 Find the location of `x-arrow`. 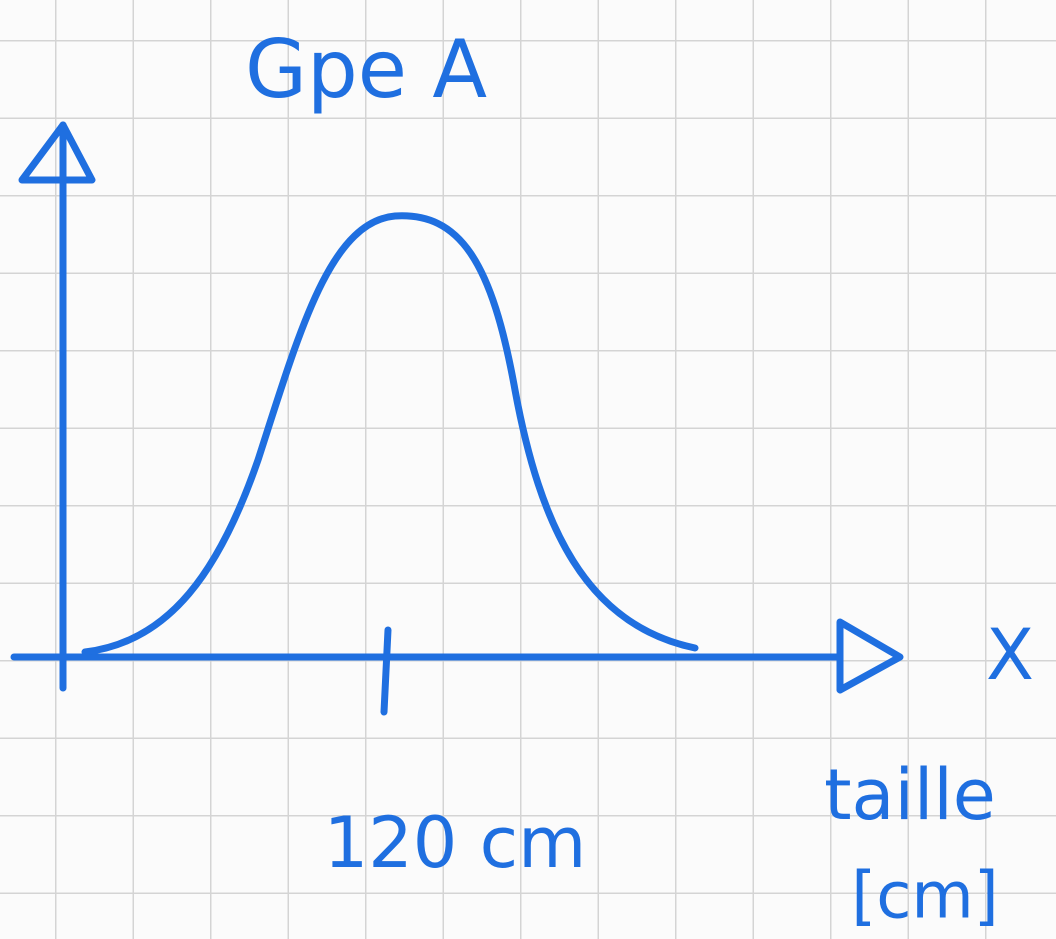

x-arrow is located at coordinates (870, 656).